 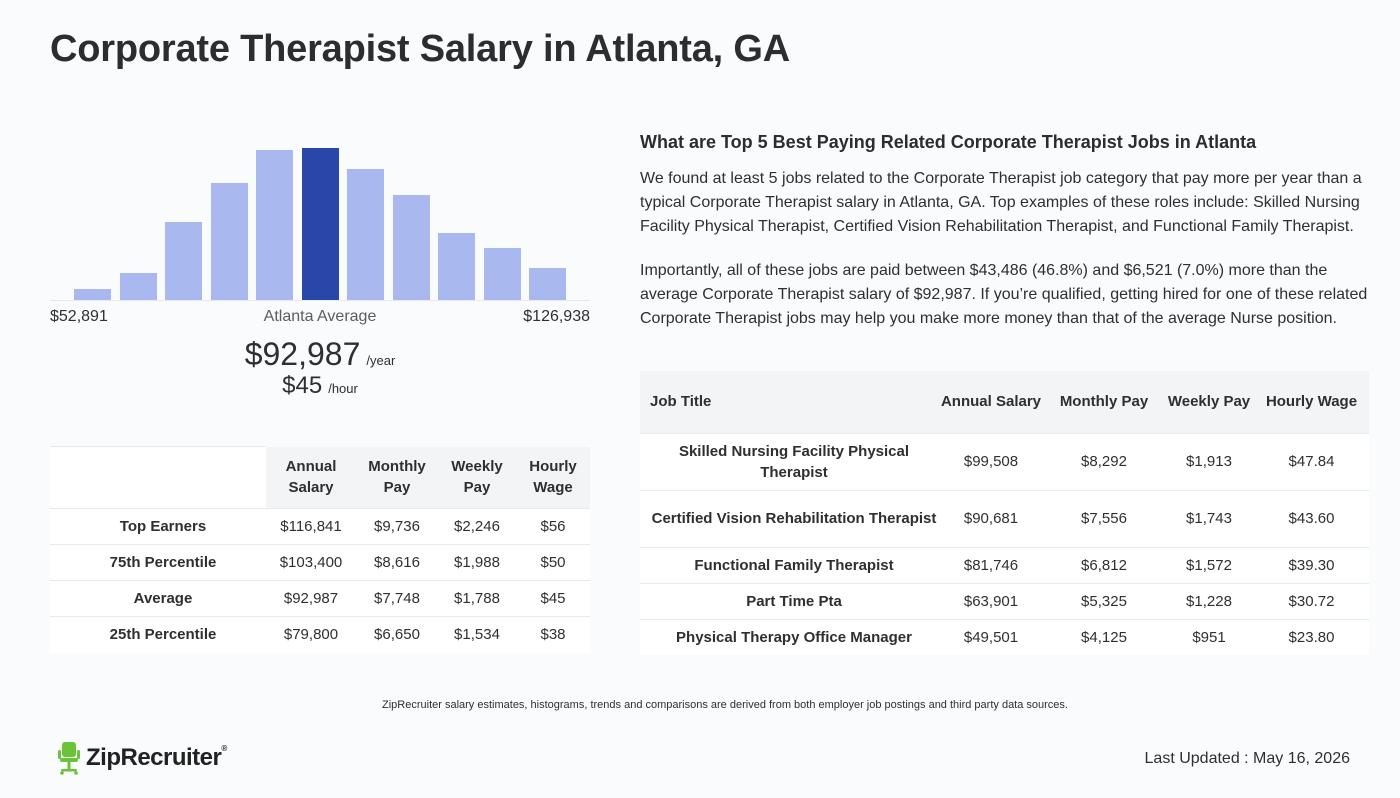 What do you see at coordinates (1247, 758) in the screenshot?
I see `last-updated: Last Updated : May 16, 2026` at bounding box center [1247, 758].